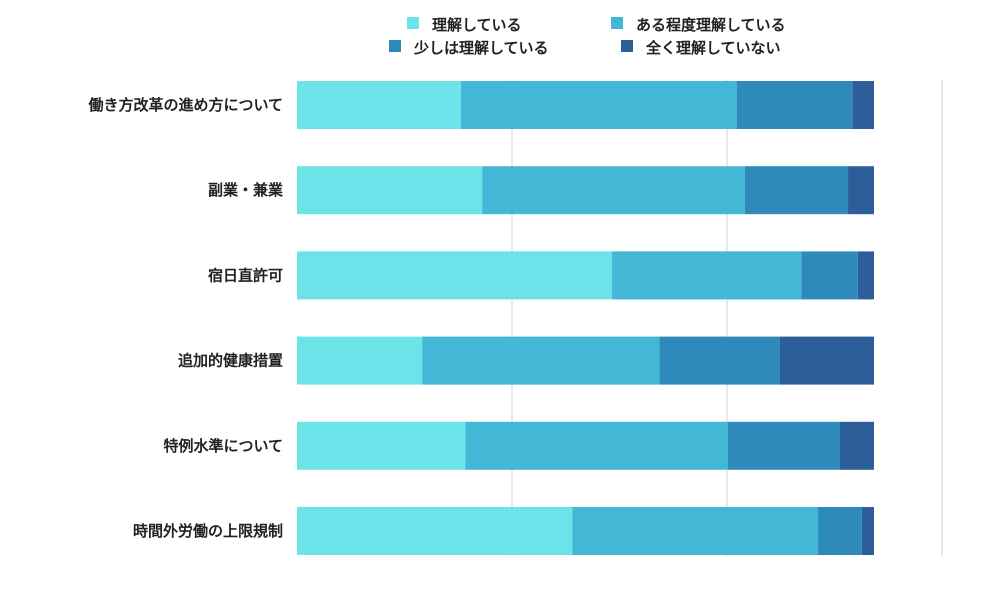 This screenshot has width=1000, height=600. Describe the element at coordinates (481, 48) in the screenshot. I see `legend-label: 少しは理解している` at that location.